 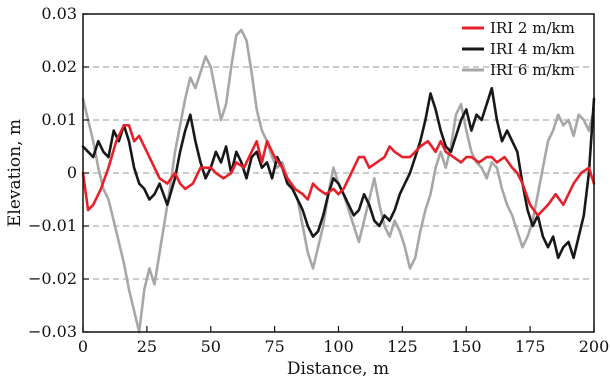 What do you see at coordinates (532, 28) in the screenshot?
I see `legend-label: IRI 2 m/km` at bounding box center [532, 28].